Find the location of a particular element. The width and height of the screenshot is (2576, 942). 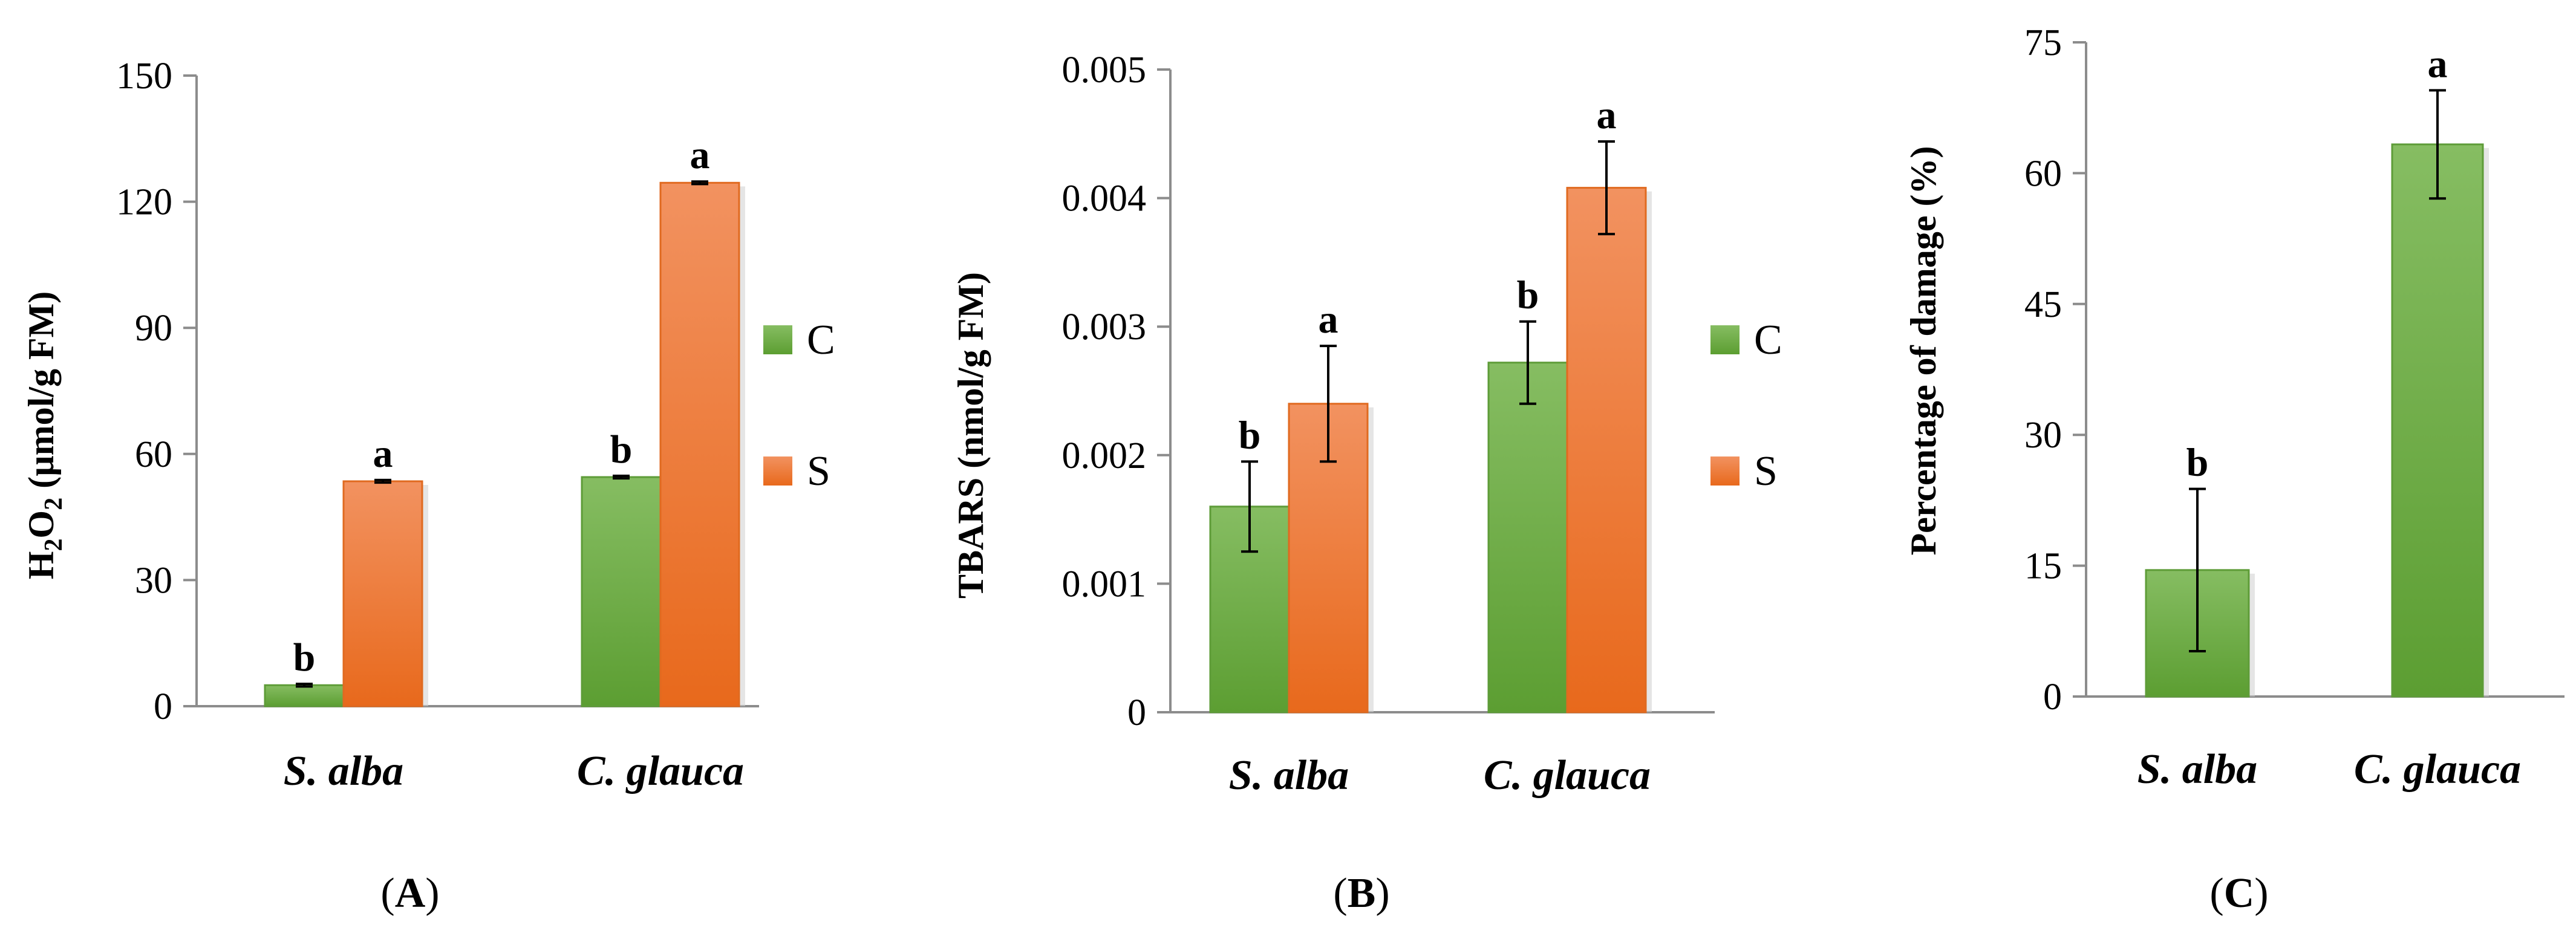

y-tick-label: 15 is located at coordinates (2043, 566).